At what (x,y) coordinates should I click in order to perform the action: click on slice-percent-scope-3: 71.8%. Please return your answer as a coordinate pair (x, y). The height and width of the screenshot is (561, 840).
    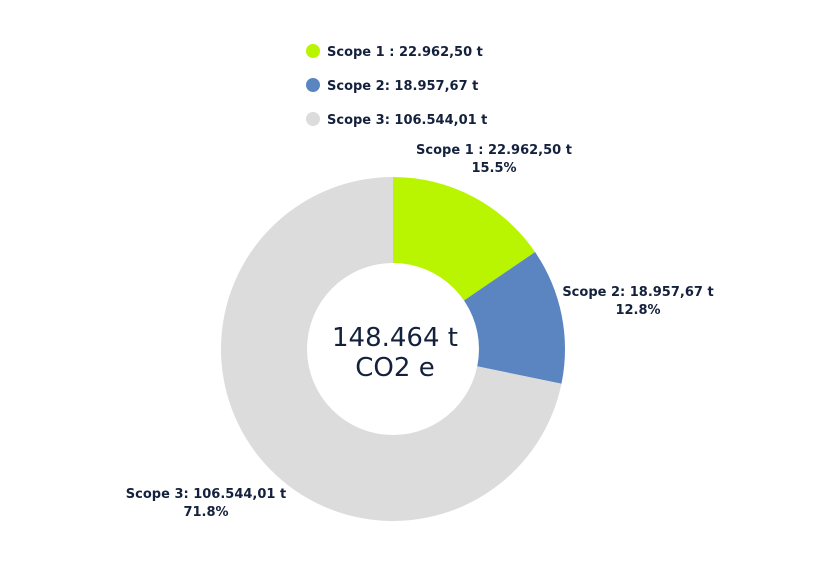
    Looking at the image, I should click on (205, 512).